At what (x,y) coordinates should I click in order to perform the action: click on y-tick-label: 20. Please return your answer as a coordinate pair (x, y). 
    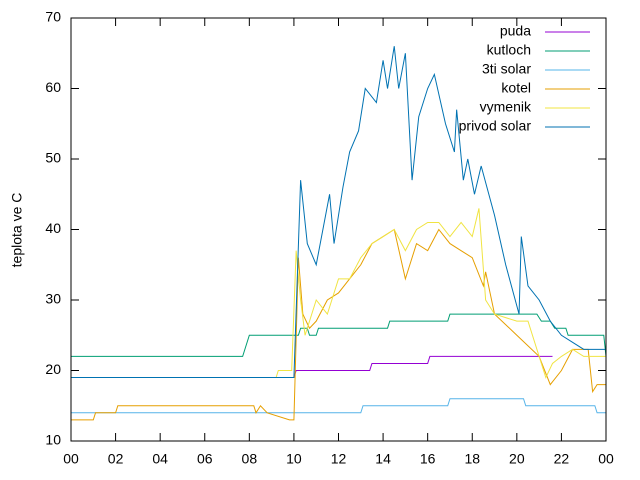
    Looking at the image, I should click on (53, 369).